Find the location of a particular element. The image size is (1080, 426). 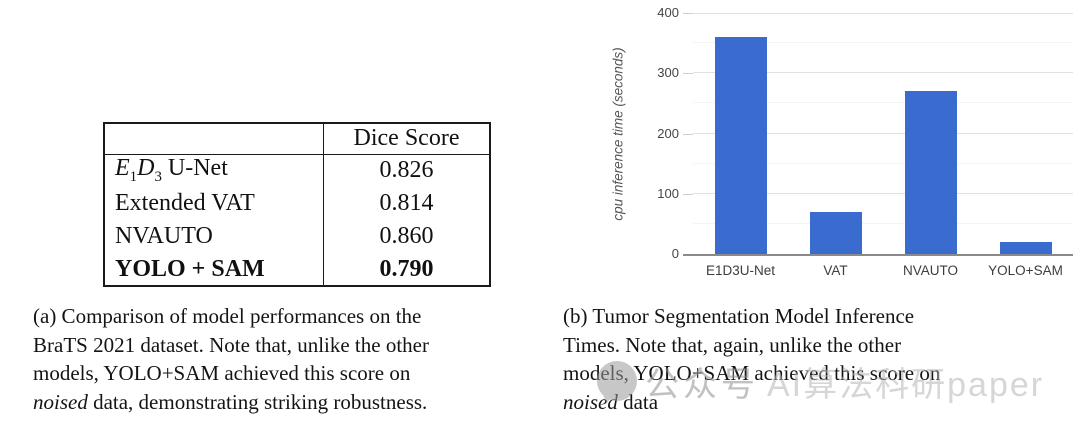

table-header-row: Dice Score is located at coordinates (297, 139).